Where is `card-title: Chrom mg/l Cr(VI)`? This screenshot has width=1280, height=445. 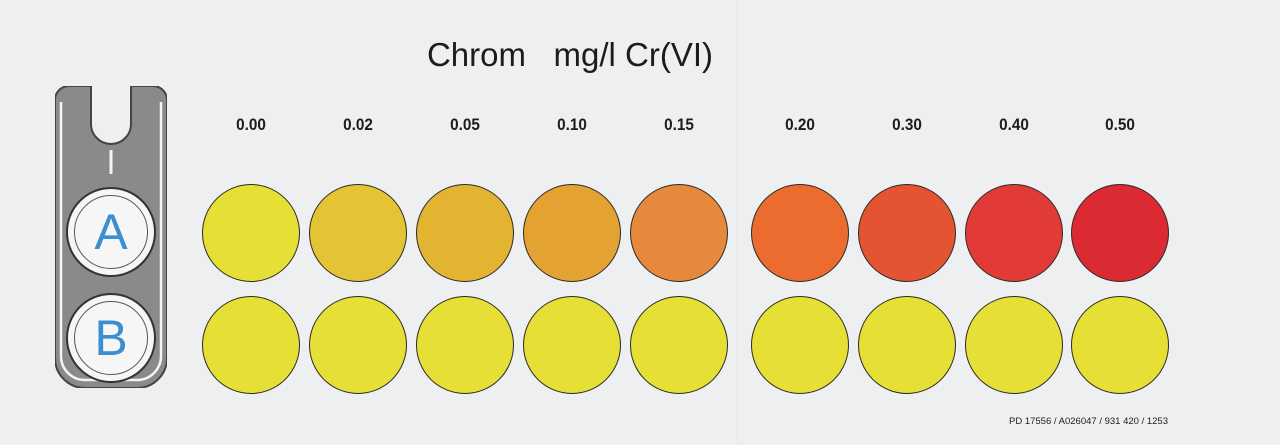
card-title: Chrom mg/l Cr(VI) is located at coordinates (570, 55).